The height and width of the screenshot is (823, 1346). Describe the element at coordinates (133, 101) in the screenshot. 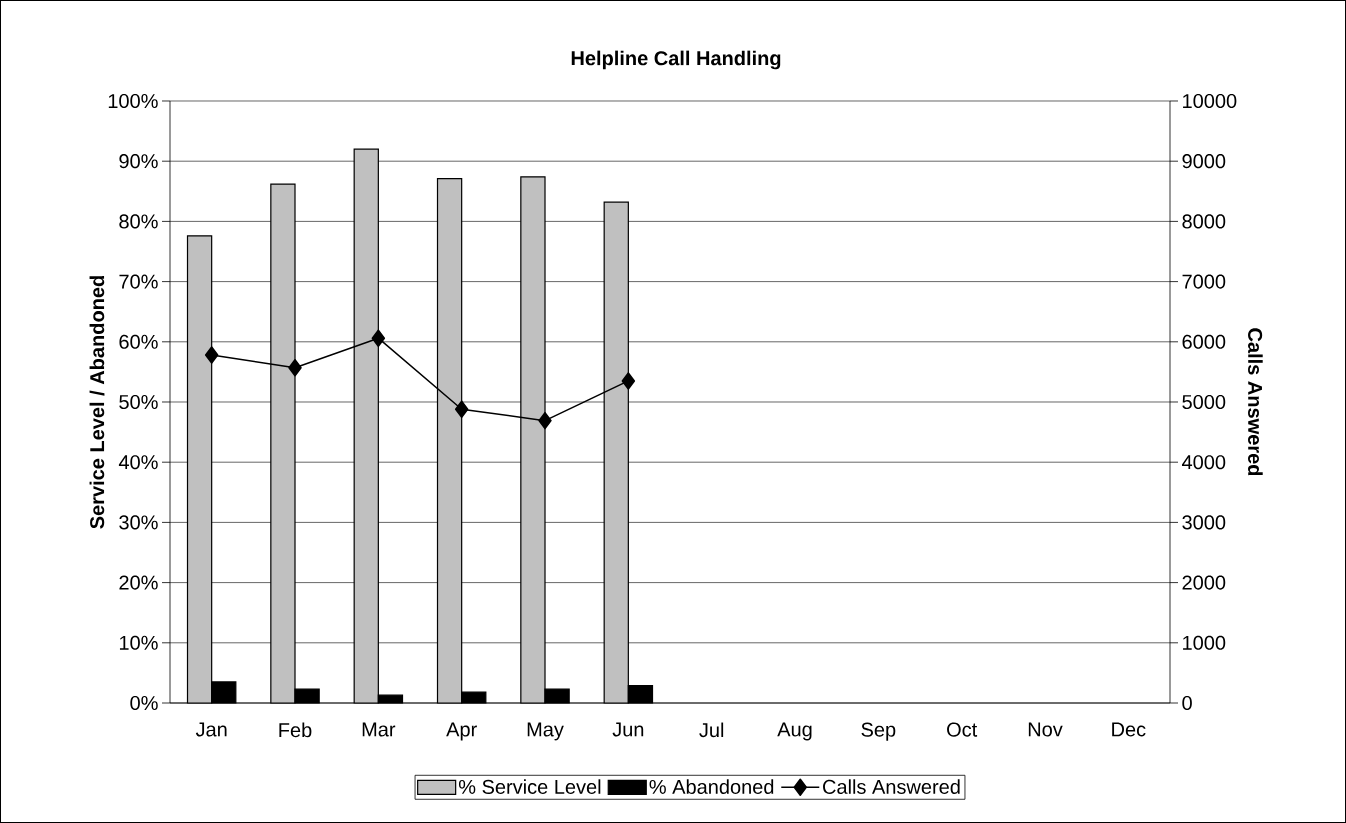

I see `y-tick-label: 100%` at that location.